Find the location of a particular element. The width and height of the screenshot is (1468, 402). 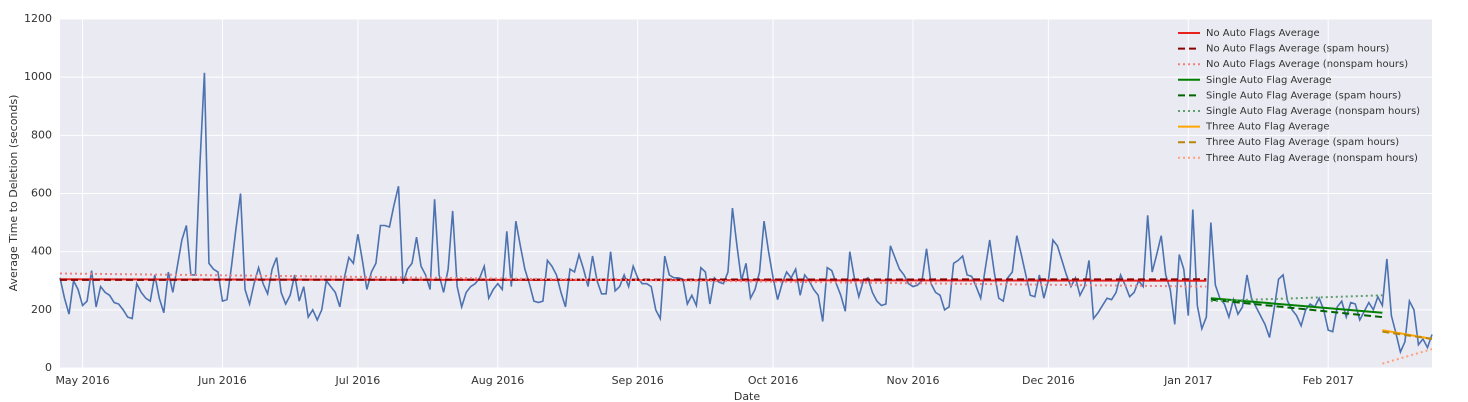

x-tick-label: Dec 2016 is located at coordinates (1048, 380).